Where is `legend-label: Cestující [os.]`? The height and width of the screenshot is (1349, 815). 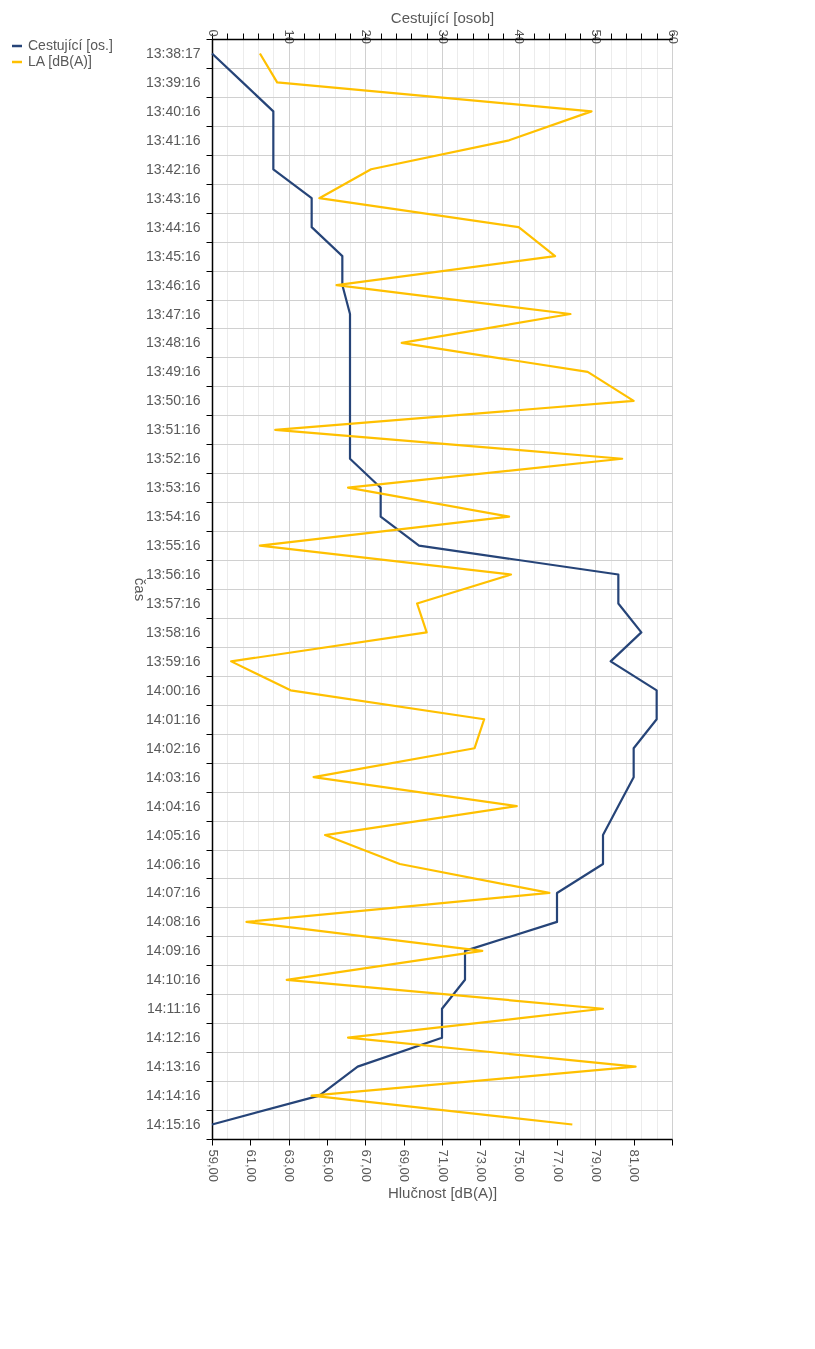
legend-label: Cestující [os.] is located at coordinates (70, 45).